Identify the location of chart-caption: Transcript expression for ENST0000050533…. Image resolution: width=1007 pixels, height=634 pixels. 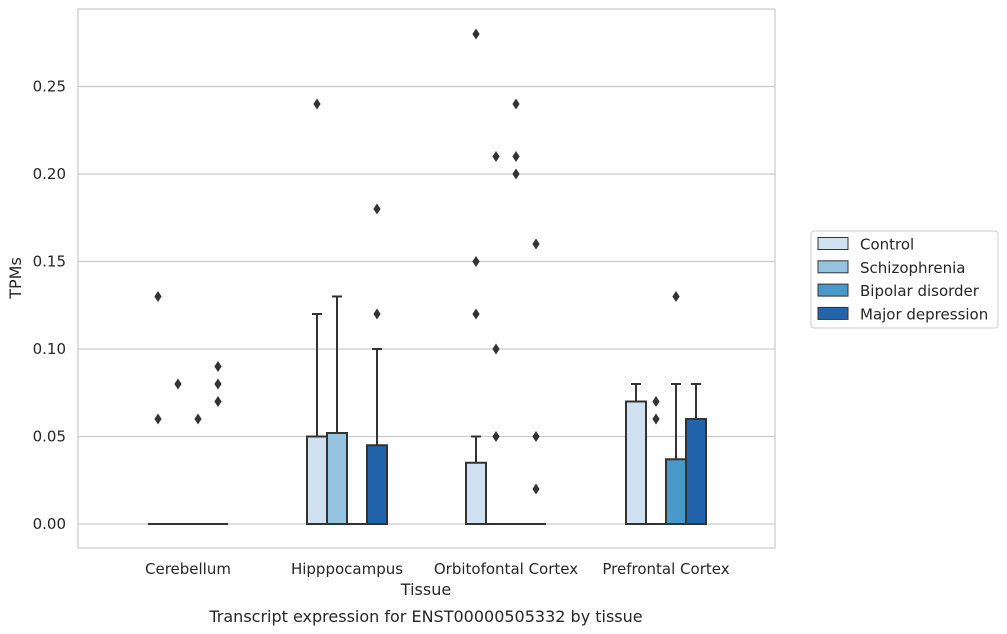
(425, 616).